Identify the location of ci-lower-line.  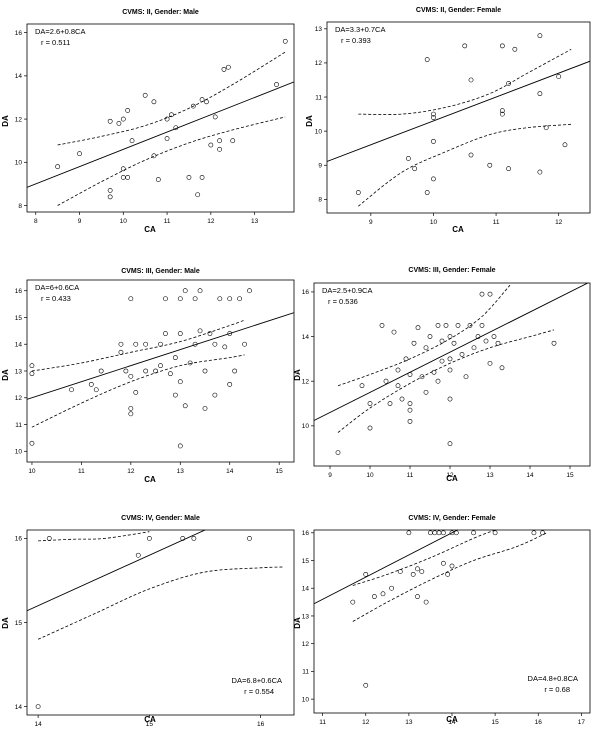
(450, 577).